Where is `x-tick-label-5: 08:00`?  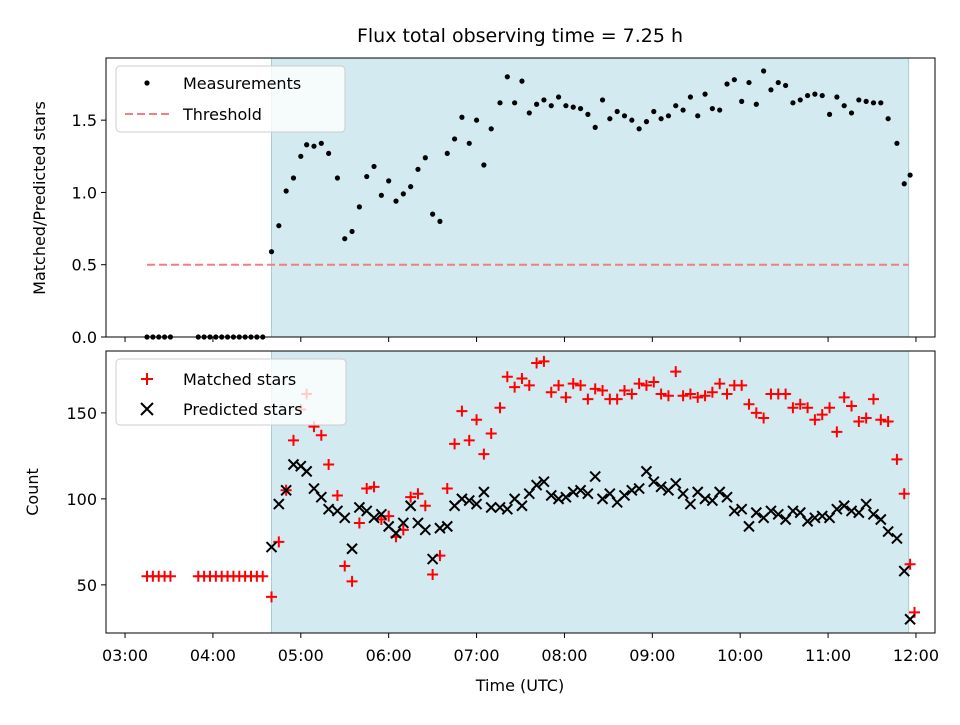
x-tick-label-5: 08:00 is located at coordinates (564, 655).